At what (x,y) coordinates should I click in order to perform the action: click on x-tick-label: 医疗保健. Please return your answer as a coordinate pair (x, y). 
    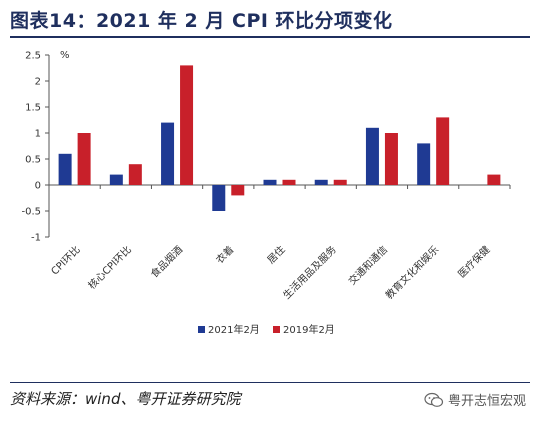
    Looking at the image, I should click on (473, 261).